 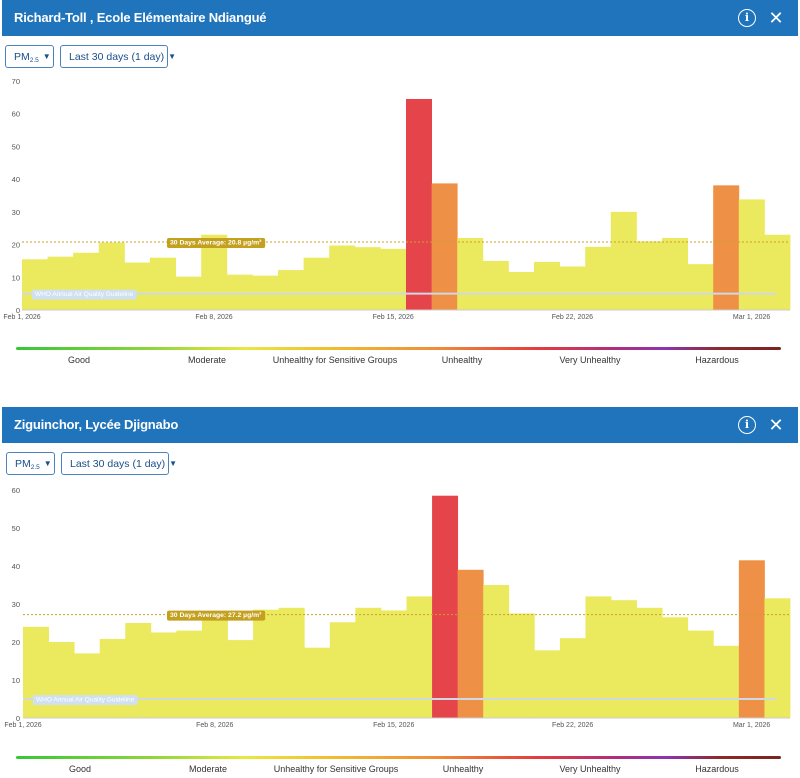 I want to click on who-guideline-label: WHO Annual Air Quality Guideline, so click(x=84, y=294).